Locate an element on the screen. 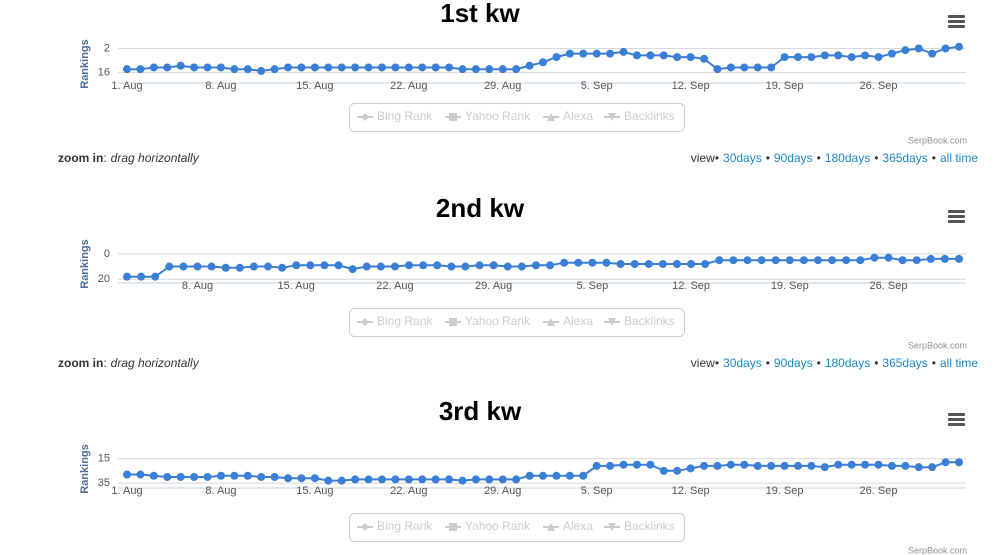 The width and height of the screenshot is (1000, 555). chart-title: 1st kw is located at coordinates (480, 14).